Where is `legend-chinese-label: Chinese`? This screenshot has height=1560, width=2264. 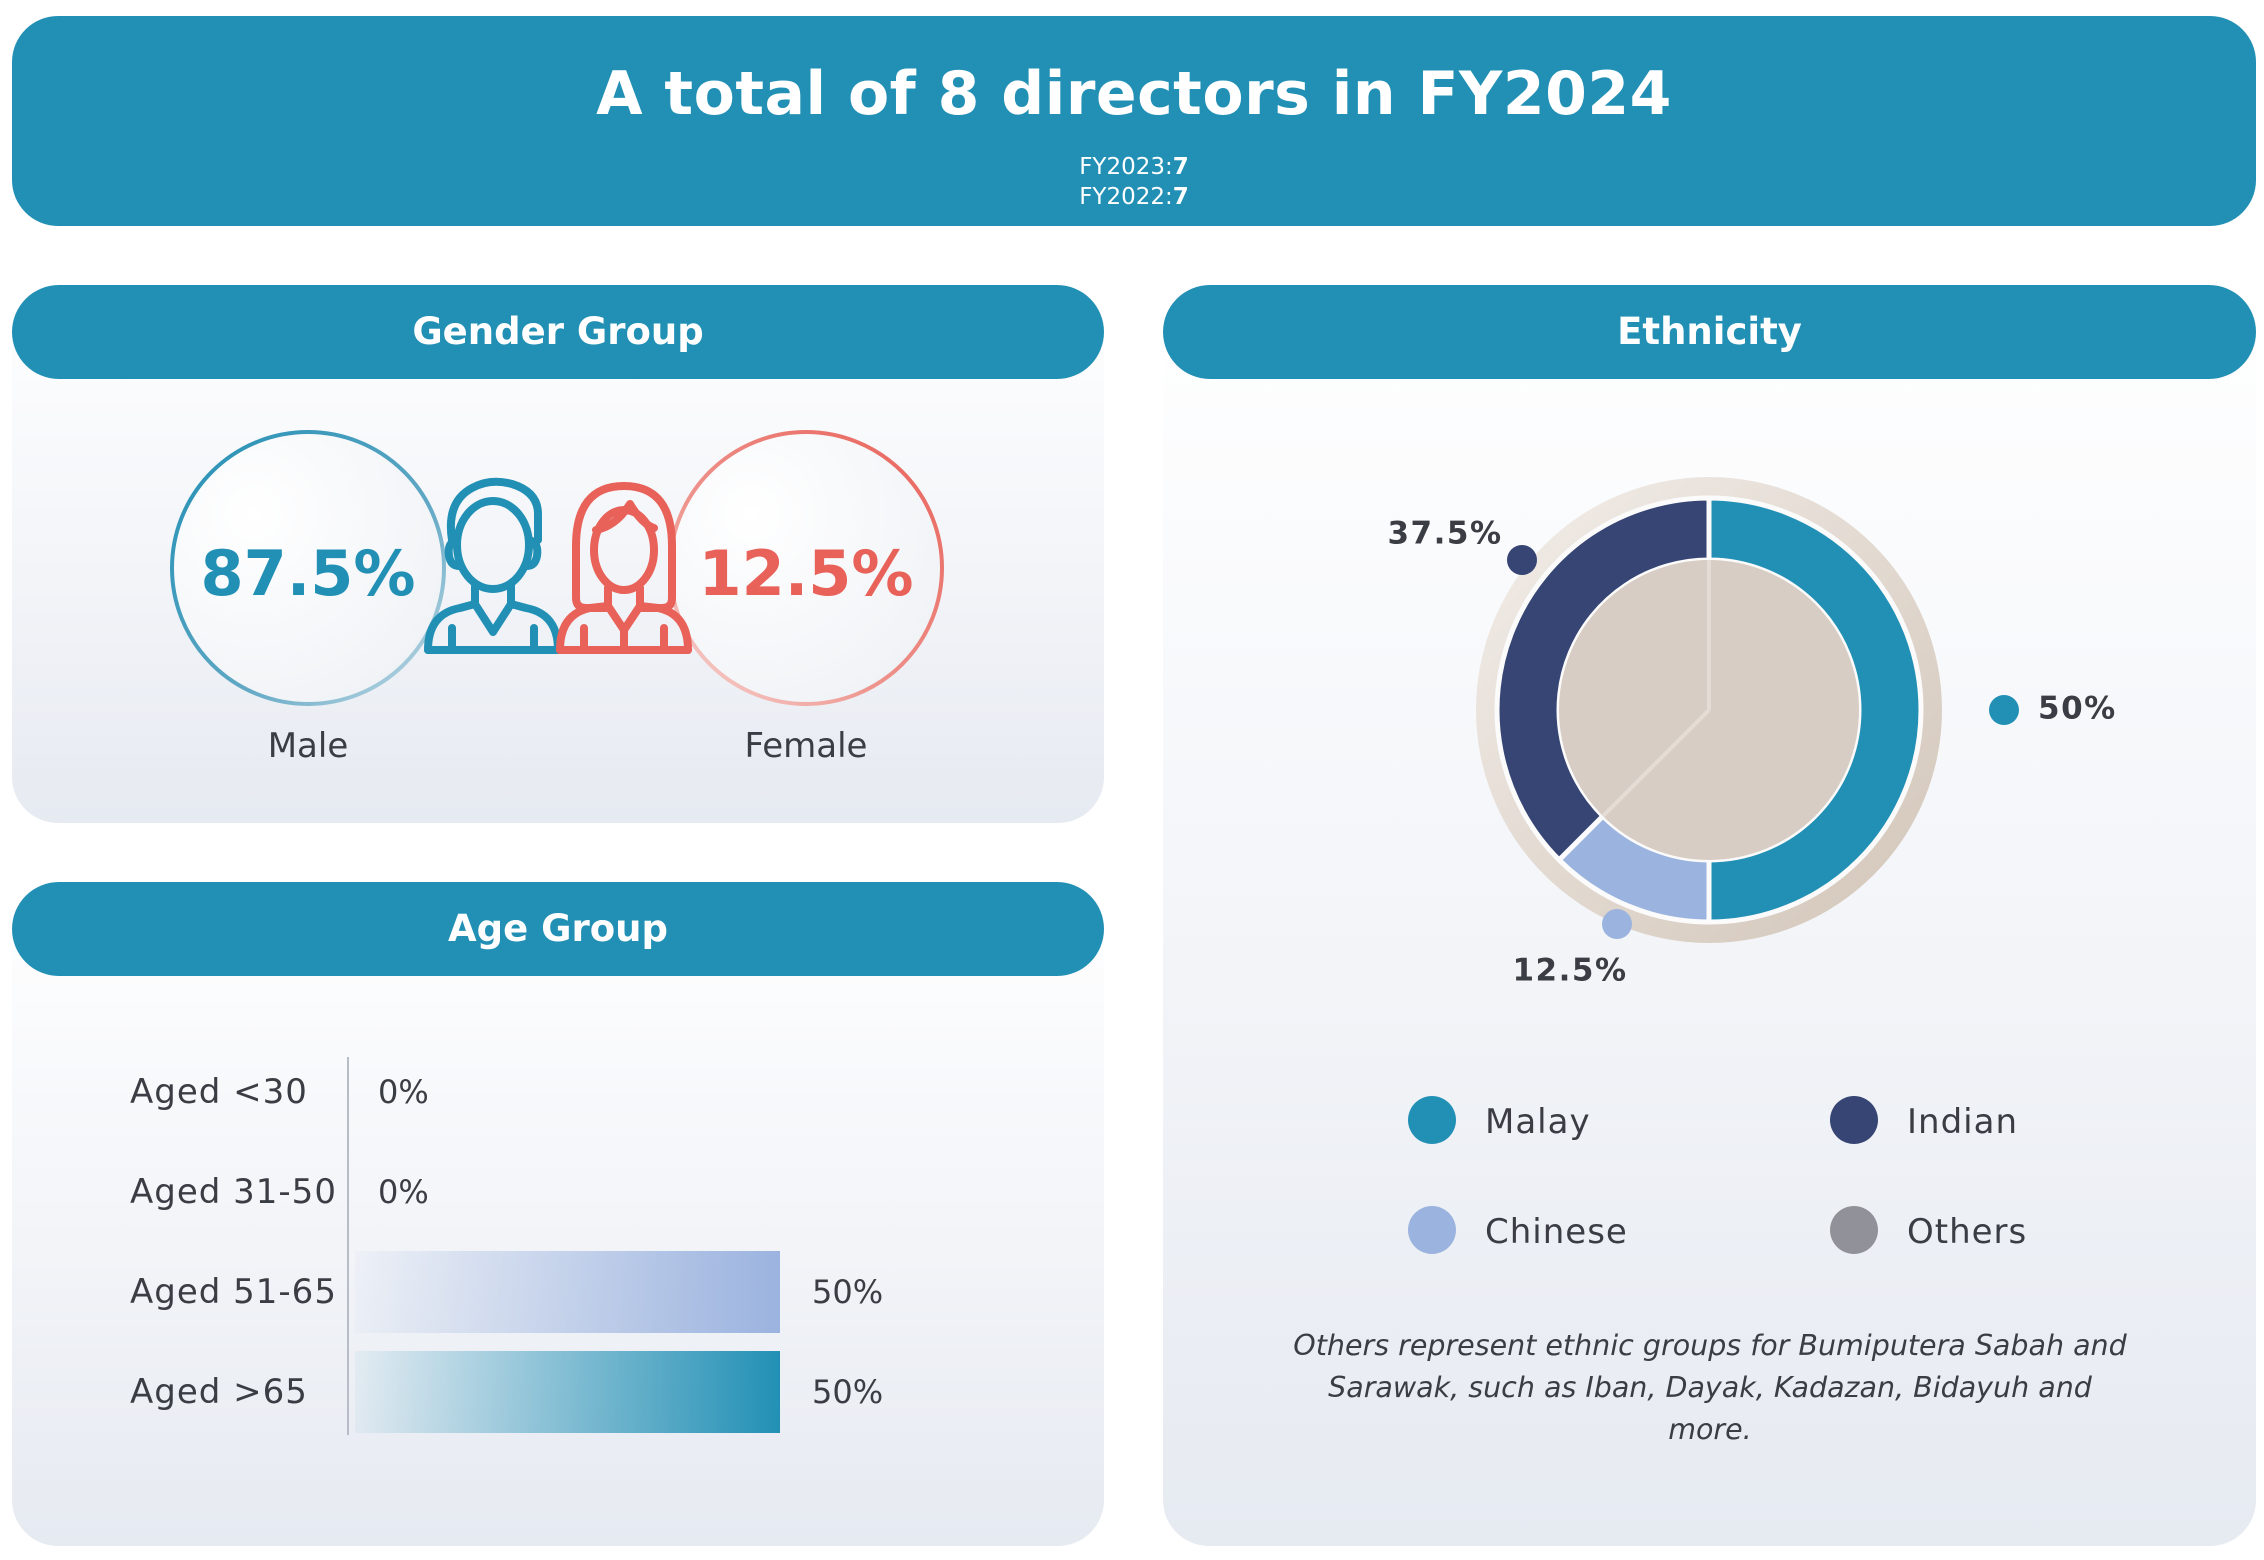
legend-chinese-label: Chinese is located at coordinates (1556, 1232).